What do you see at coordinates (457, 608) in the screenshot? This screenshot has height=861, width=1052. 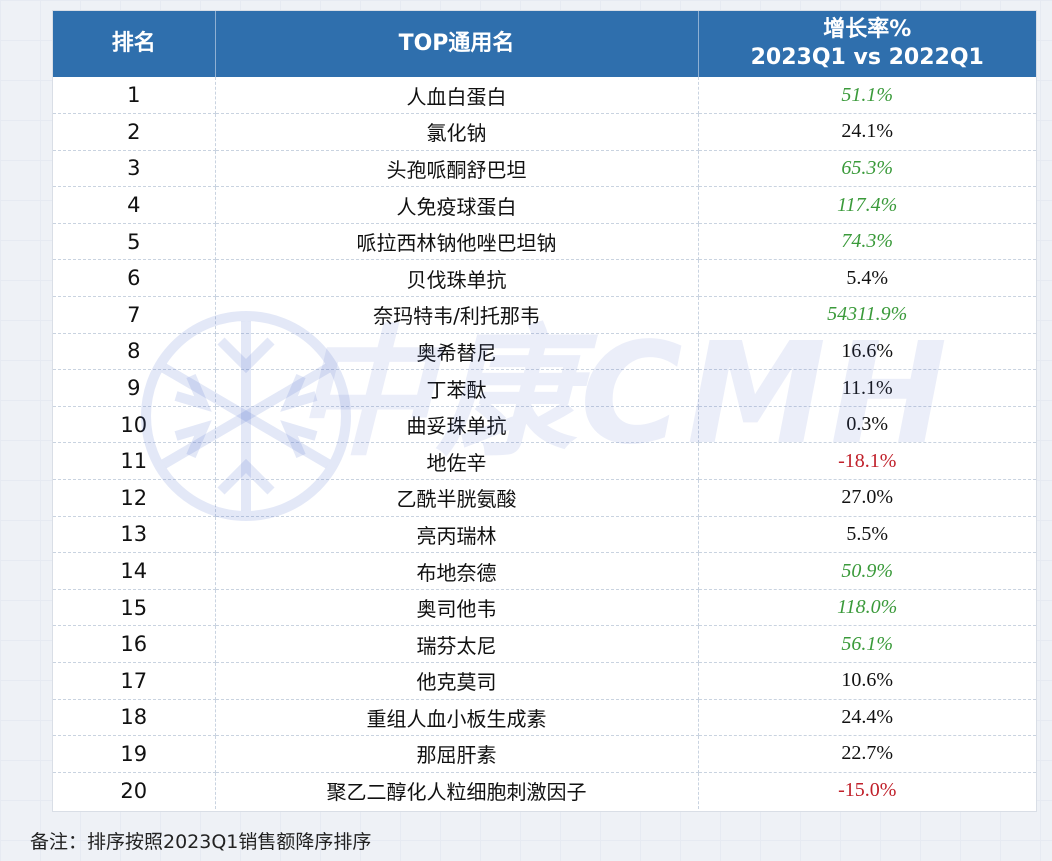 I see `drug-name-cell: 奥司他韦` at bounding box center [457, 608].